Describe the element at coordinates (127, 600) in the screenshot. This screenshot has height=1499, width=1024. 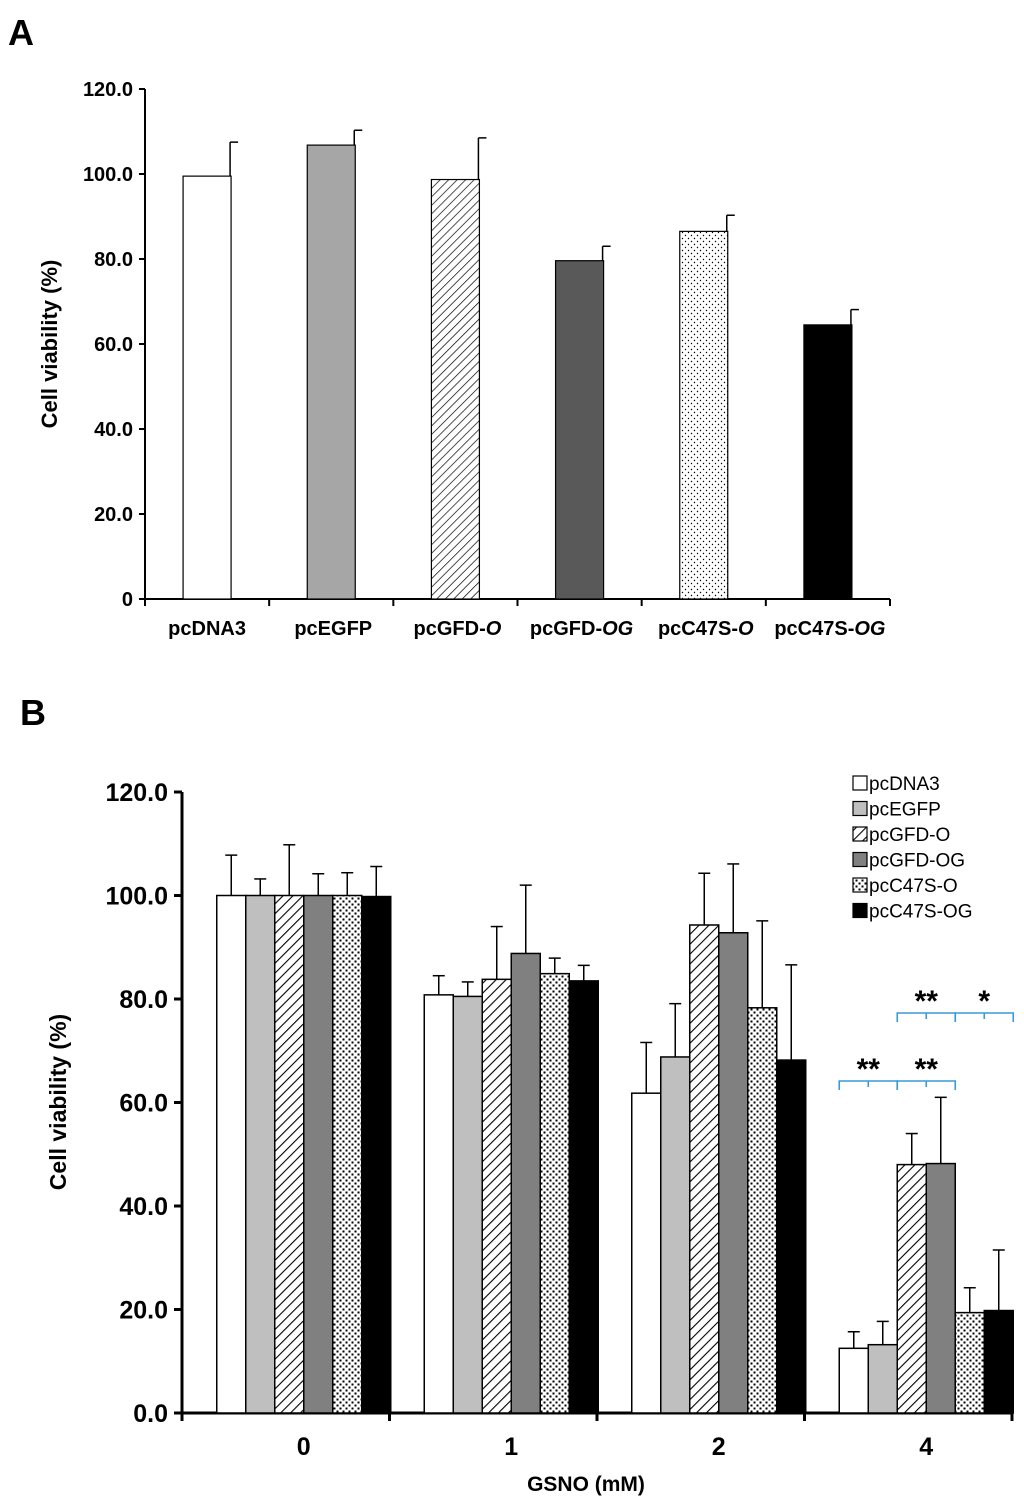
I see `panel-a-y-tick-label: 0` at that location.